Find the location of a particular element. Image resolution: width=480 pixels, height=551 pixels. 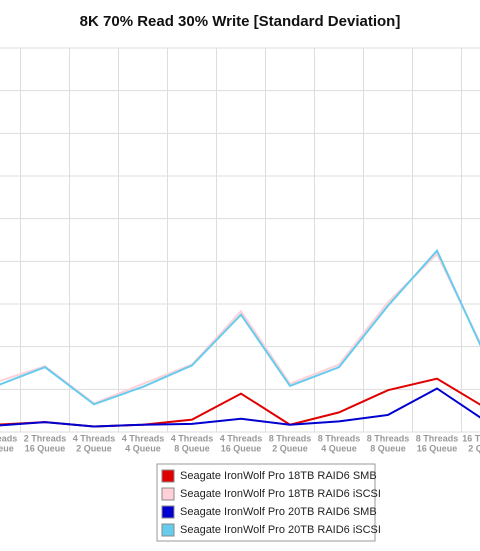

series-line is located at coordinates (240, 407).